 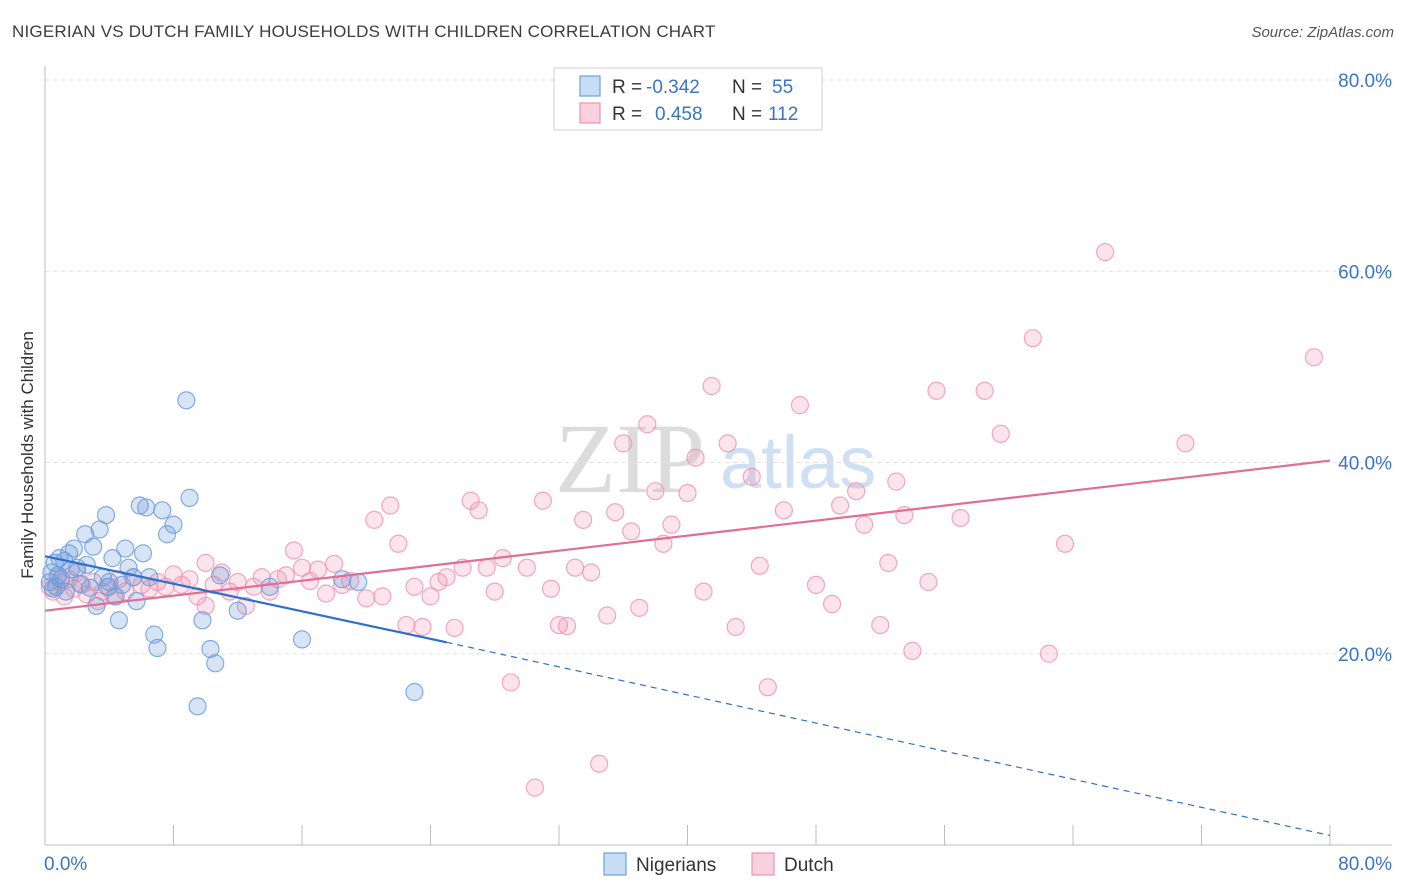 What do you see at coordinates (747, 87) in the screenshot?
I see `legend-n-label-nigerians: N =` at bounding box center [747, 87].